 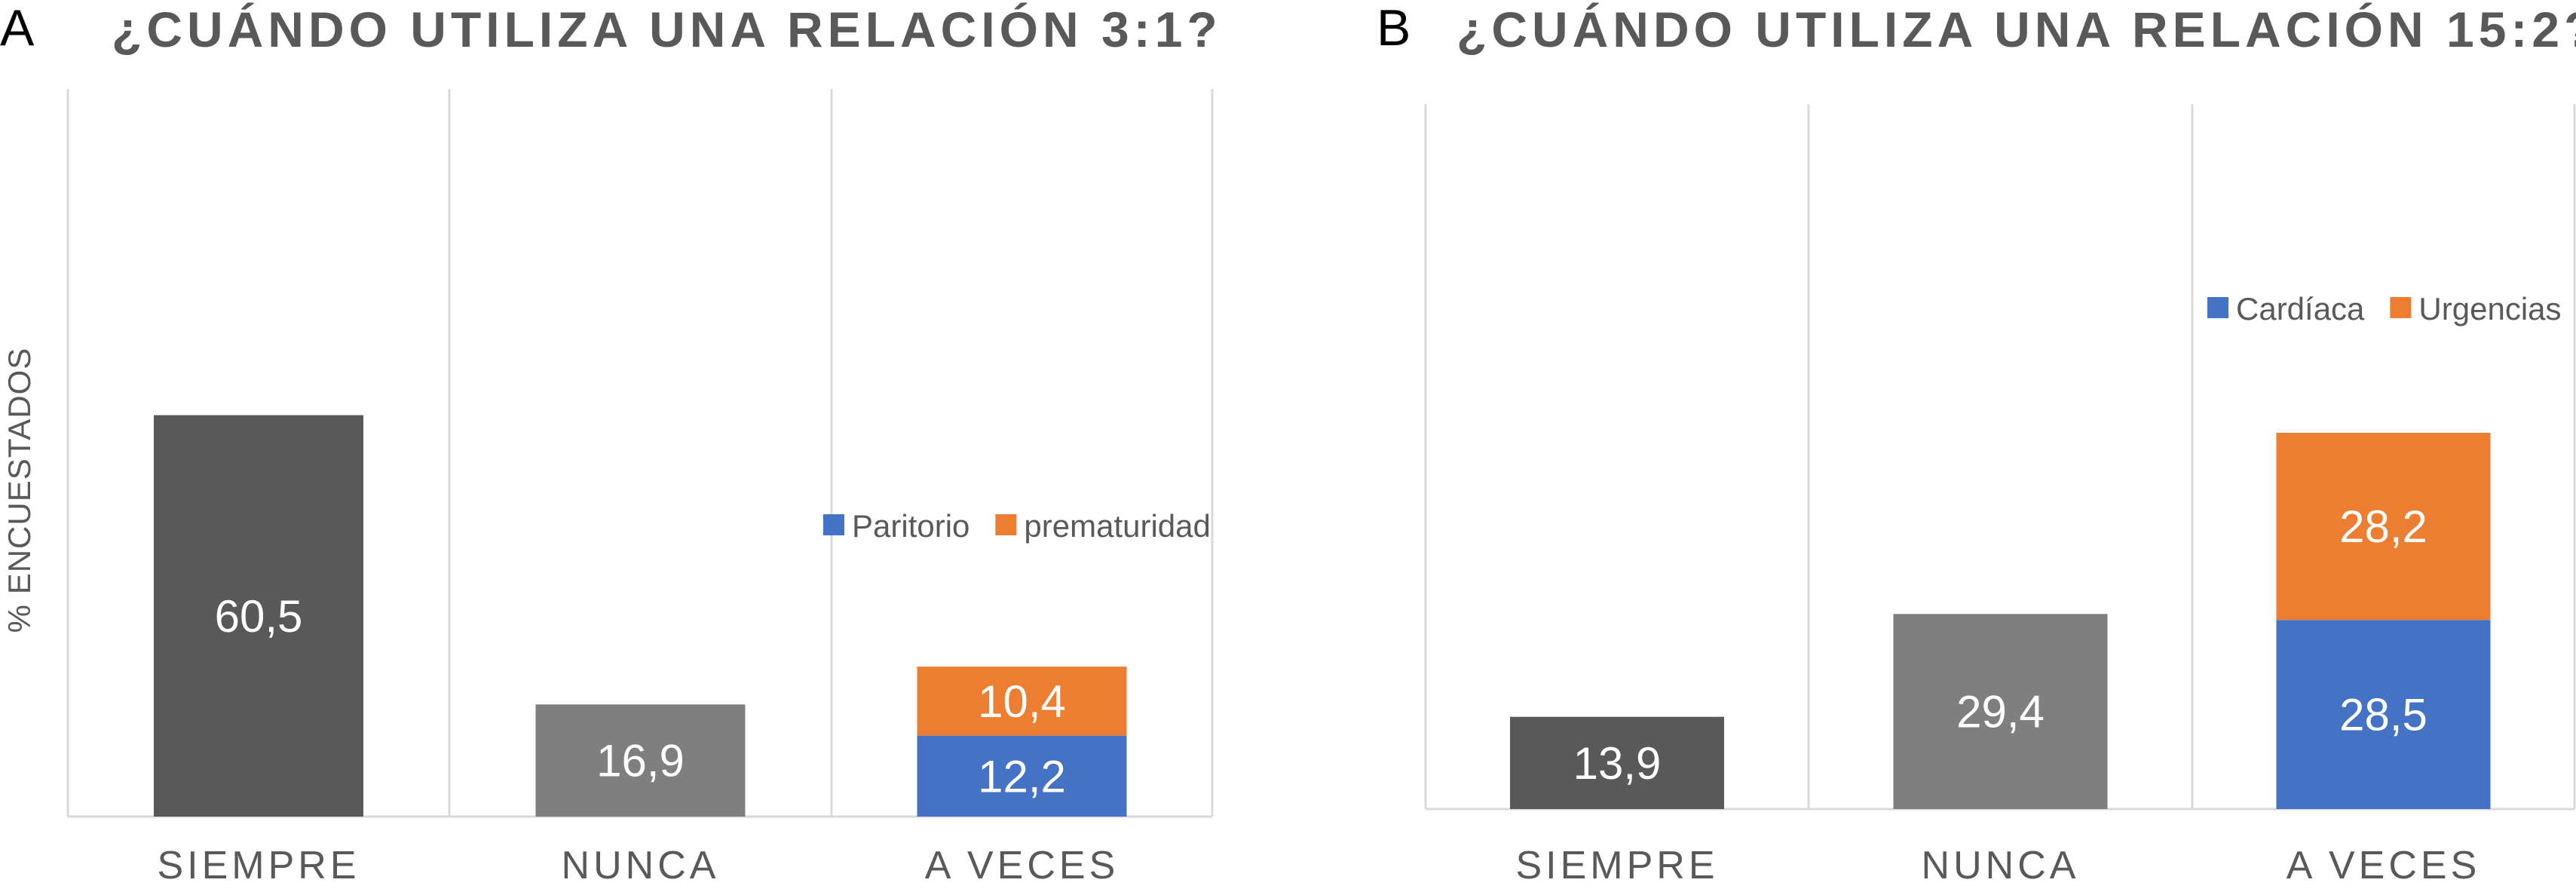 I want to click on panel-a-legend-label: Paritorio, so click(x=910, y=526).